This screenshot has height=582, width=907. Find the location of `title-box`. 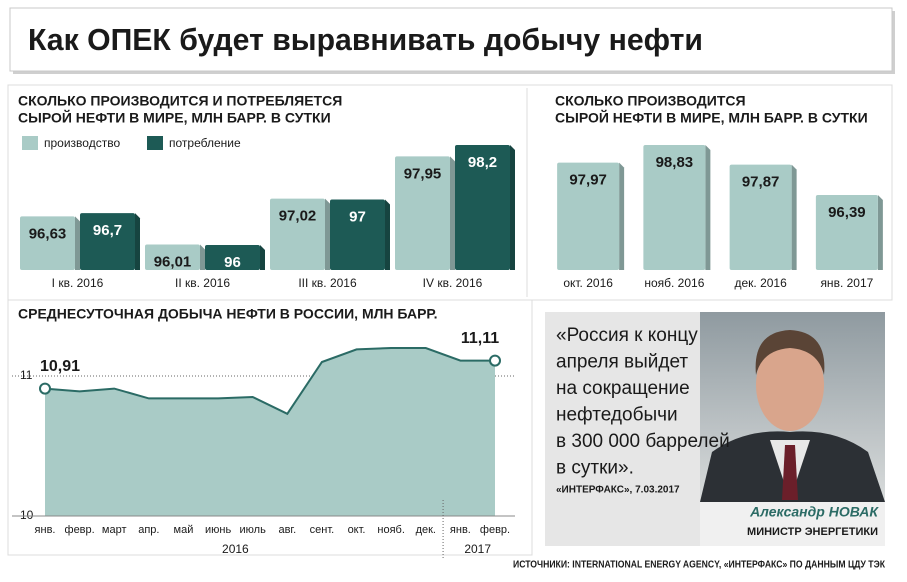

title-box is located at coordinates (451, 39).